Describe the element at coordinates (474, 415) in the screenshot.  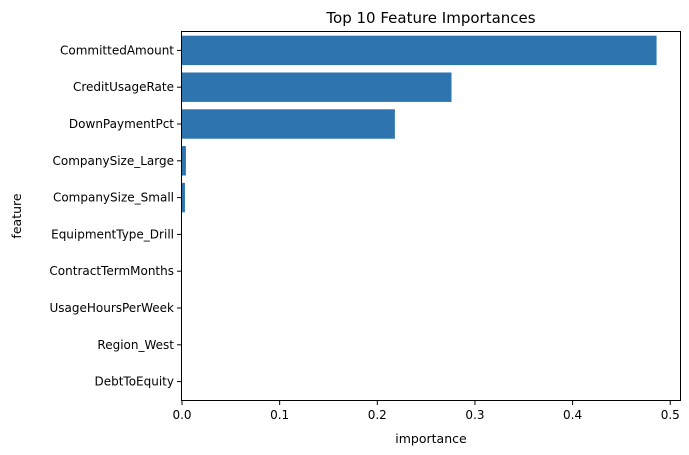
I see `x-tick-label: 0.3` at that location.